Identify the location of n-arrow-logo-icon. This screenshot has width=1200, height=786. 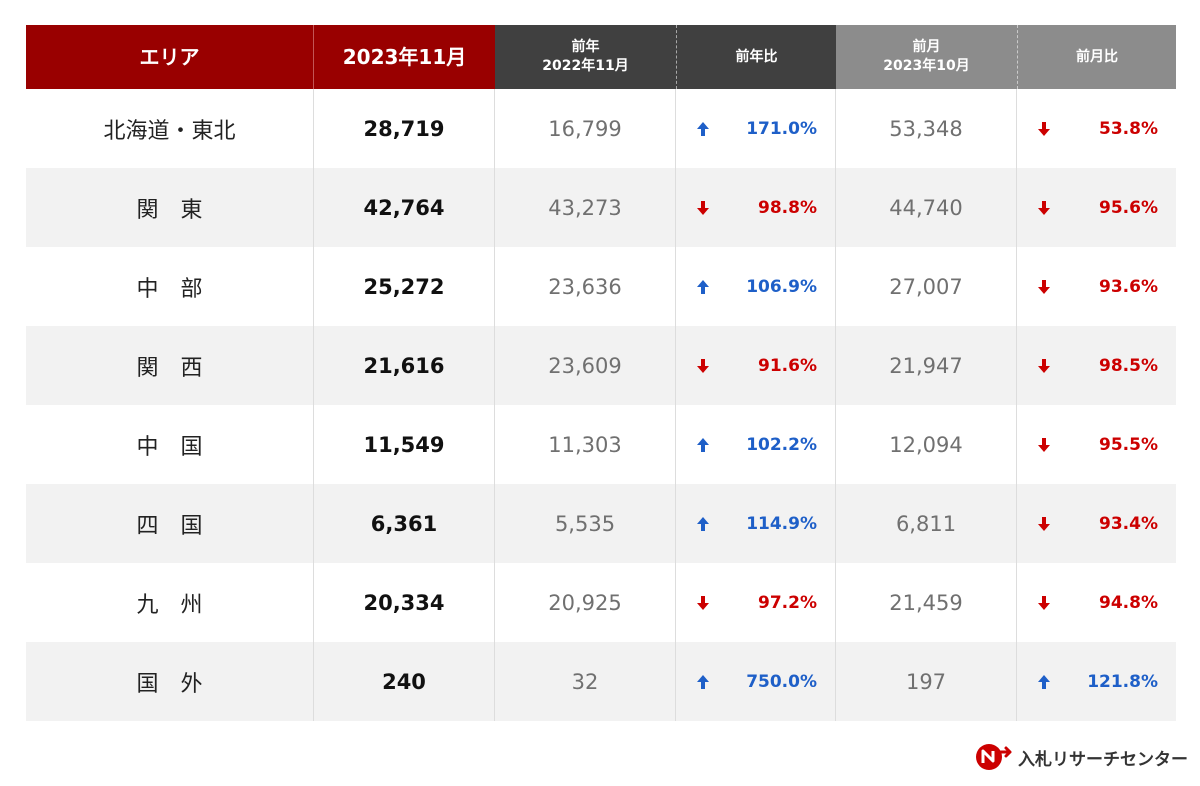
(994, 757).